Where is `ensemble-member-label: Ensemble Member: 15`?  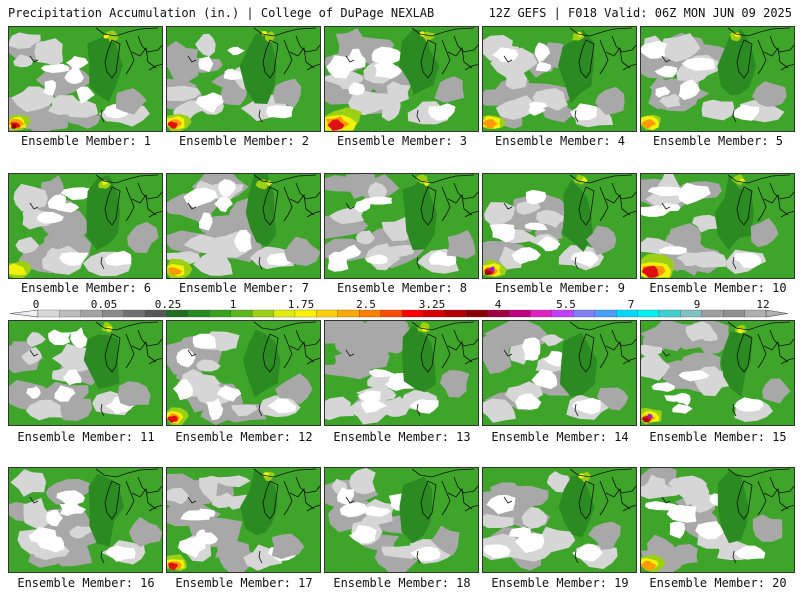 ensemble-member-label: Ensemble Member: 15 is located at coordinates (718, 437).